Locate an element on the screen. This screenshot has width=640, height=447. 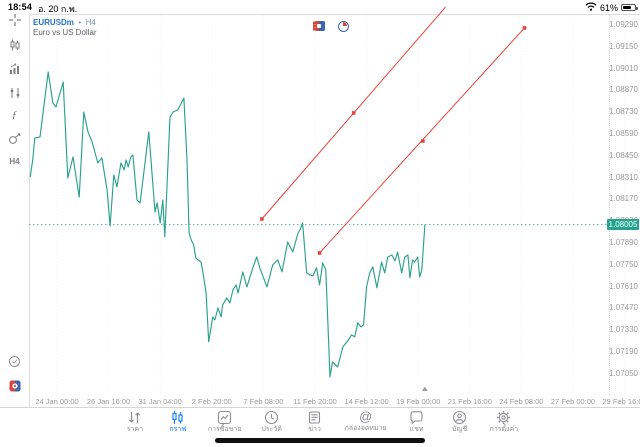
wifi-icon is located at coordinates (591, 7).